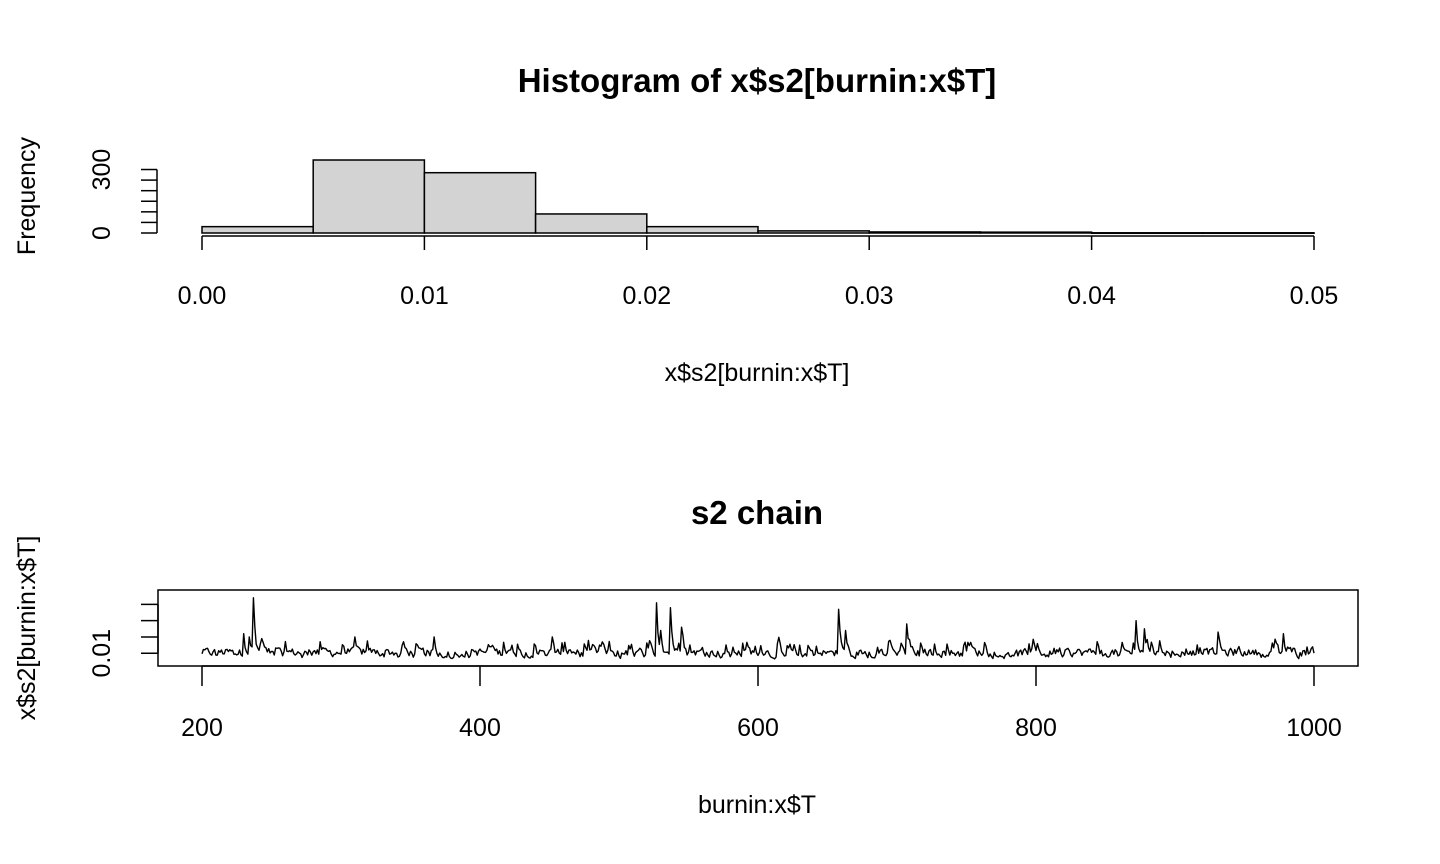 The width and height of the screenshot is (1440, 864). I want to click on histogram-y-axis: 0 300, so click(123, 194).